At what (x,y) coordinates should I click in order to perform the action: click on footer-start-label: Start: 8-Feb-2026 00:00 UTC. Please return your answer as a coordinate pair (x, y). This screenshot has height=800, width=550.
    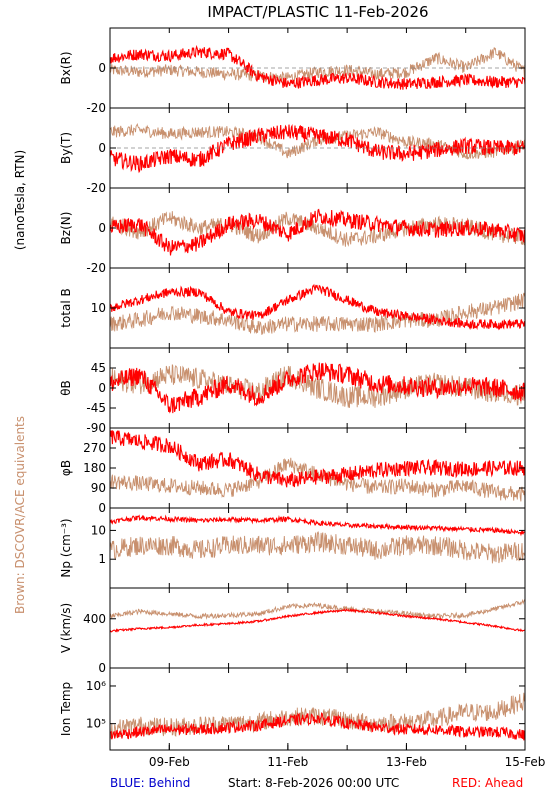
    Looking at the image, I should click on (313, 783).